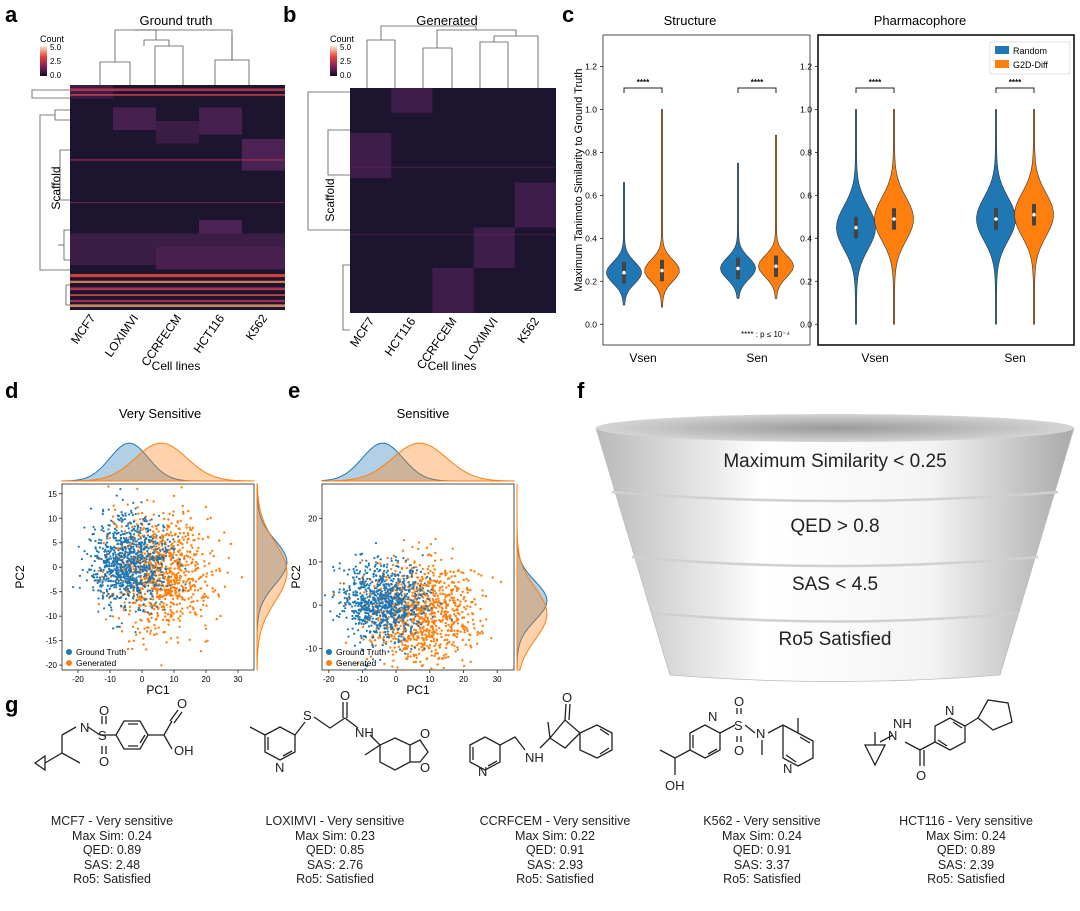 This screenshot has width=1080, height=911. Describe the element at coordinates (52, 518) in the screenshot. I see `scatter-ytick-label: 10` at that location.